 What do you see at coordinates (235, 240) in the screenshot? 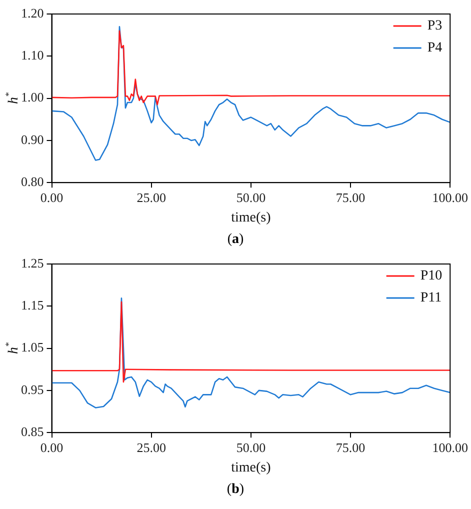
I see `text: (a)` at bounding box center [235, 240].